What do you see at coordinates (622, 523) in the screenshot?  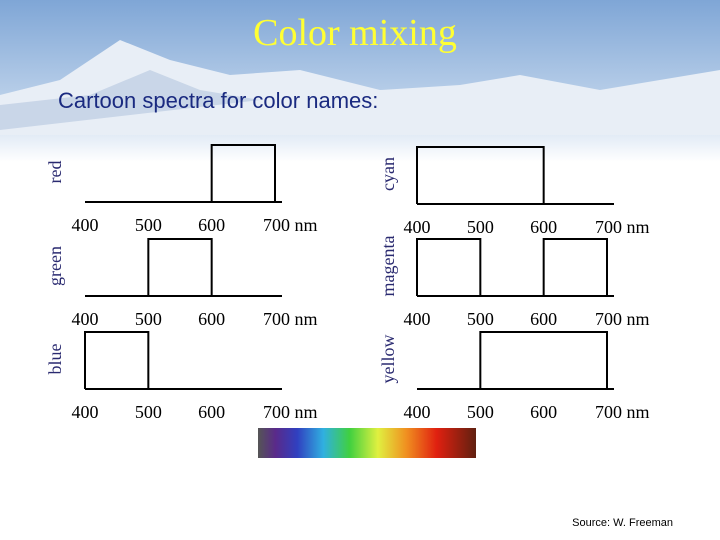 I see `source: Source: W. Freeman` at bounding box center [622, 523].